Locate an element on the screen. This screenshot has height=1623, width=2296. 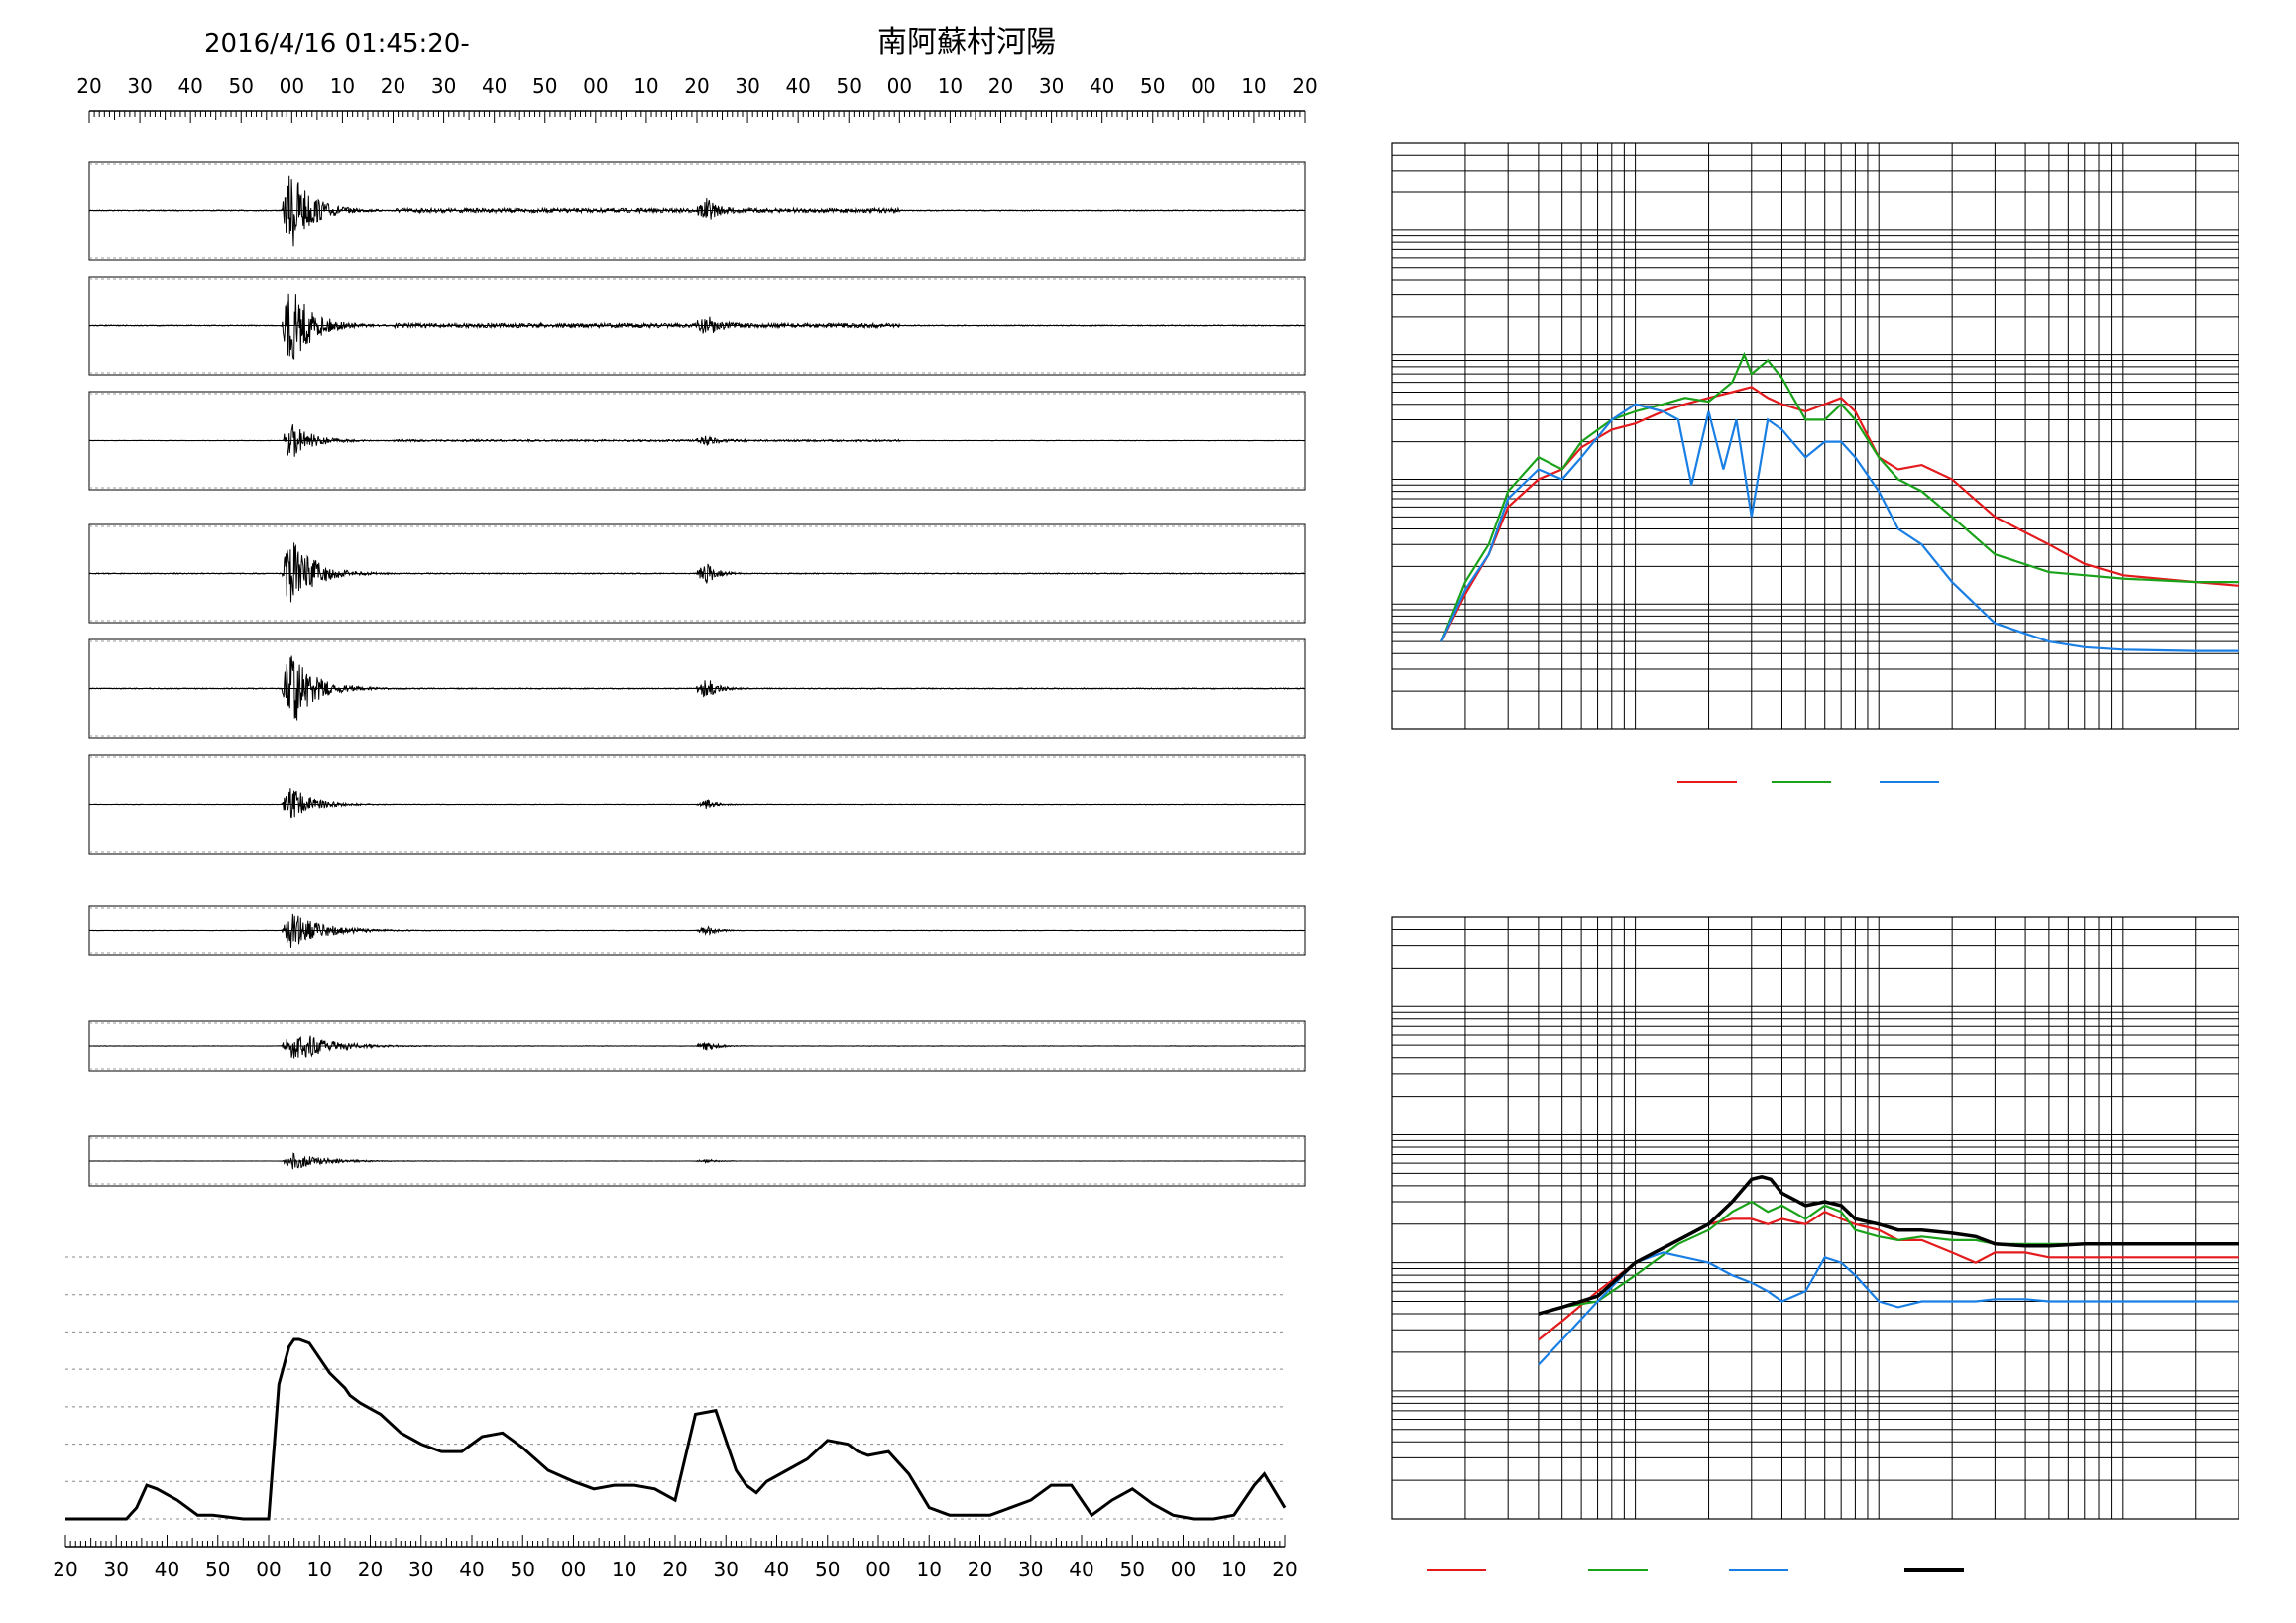
response-series-ew is located at coordinates (1888, 1258).